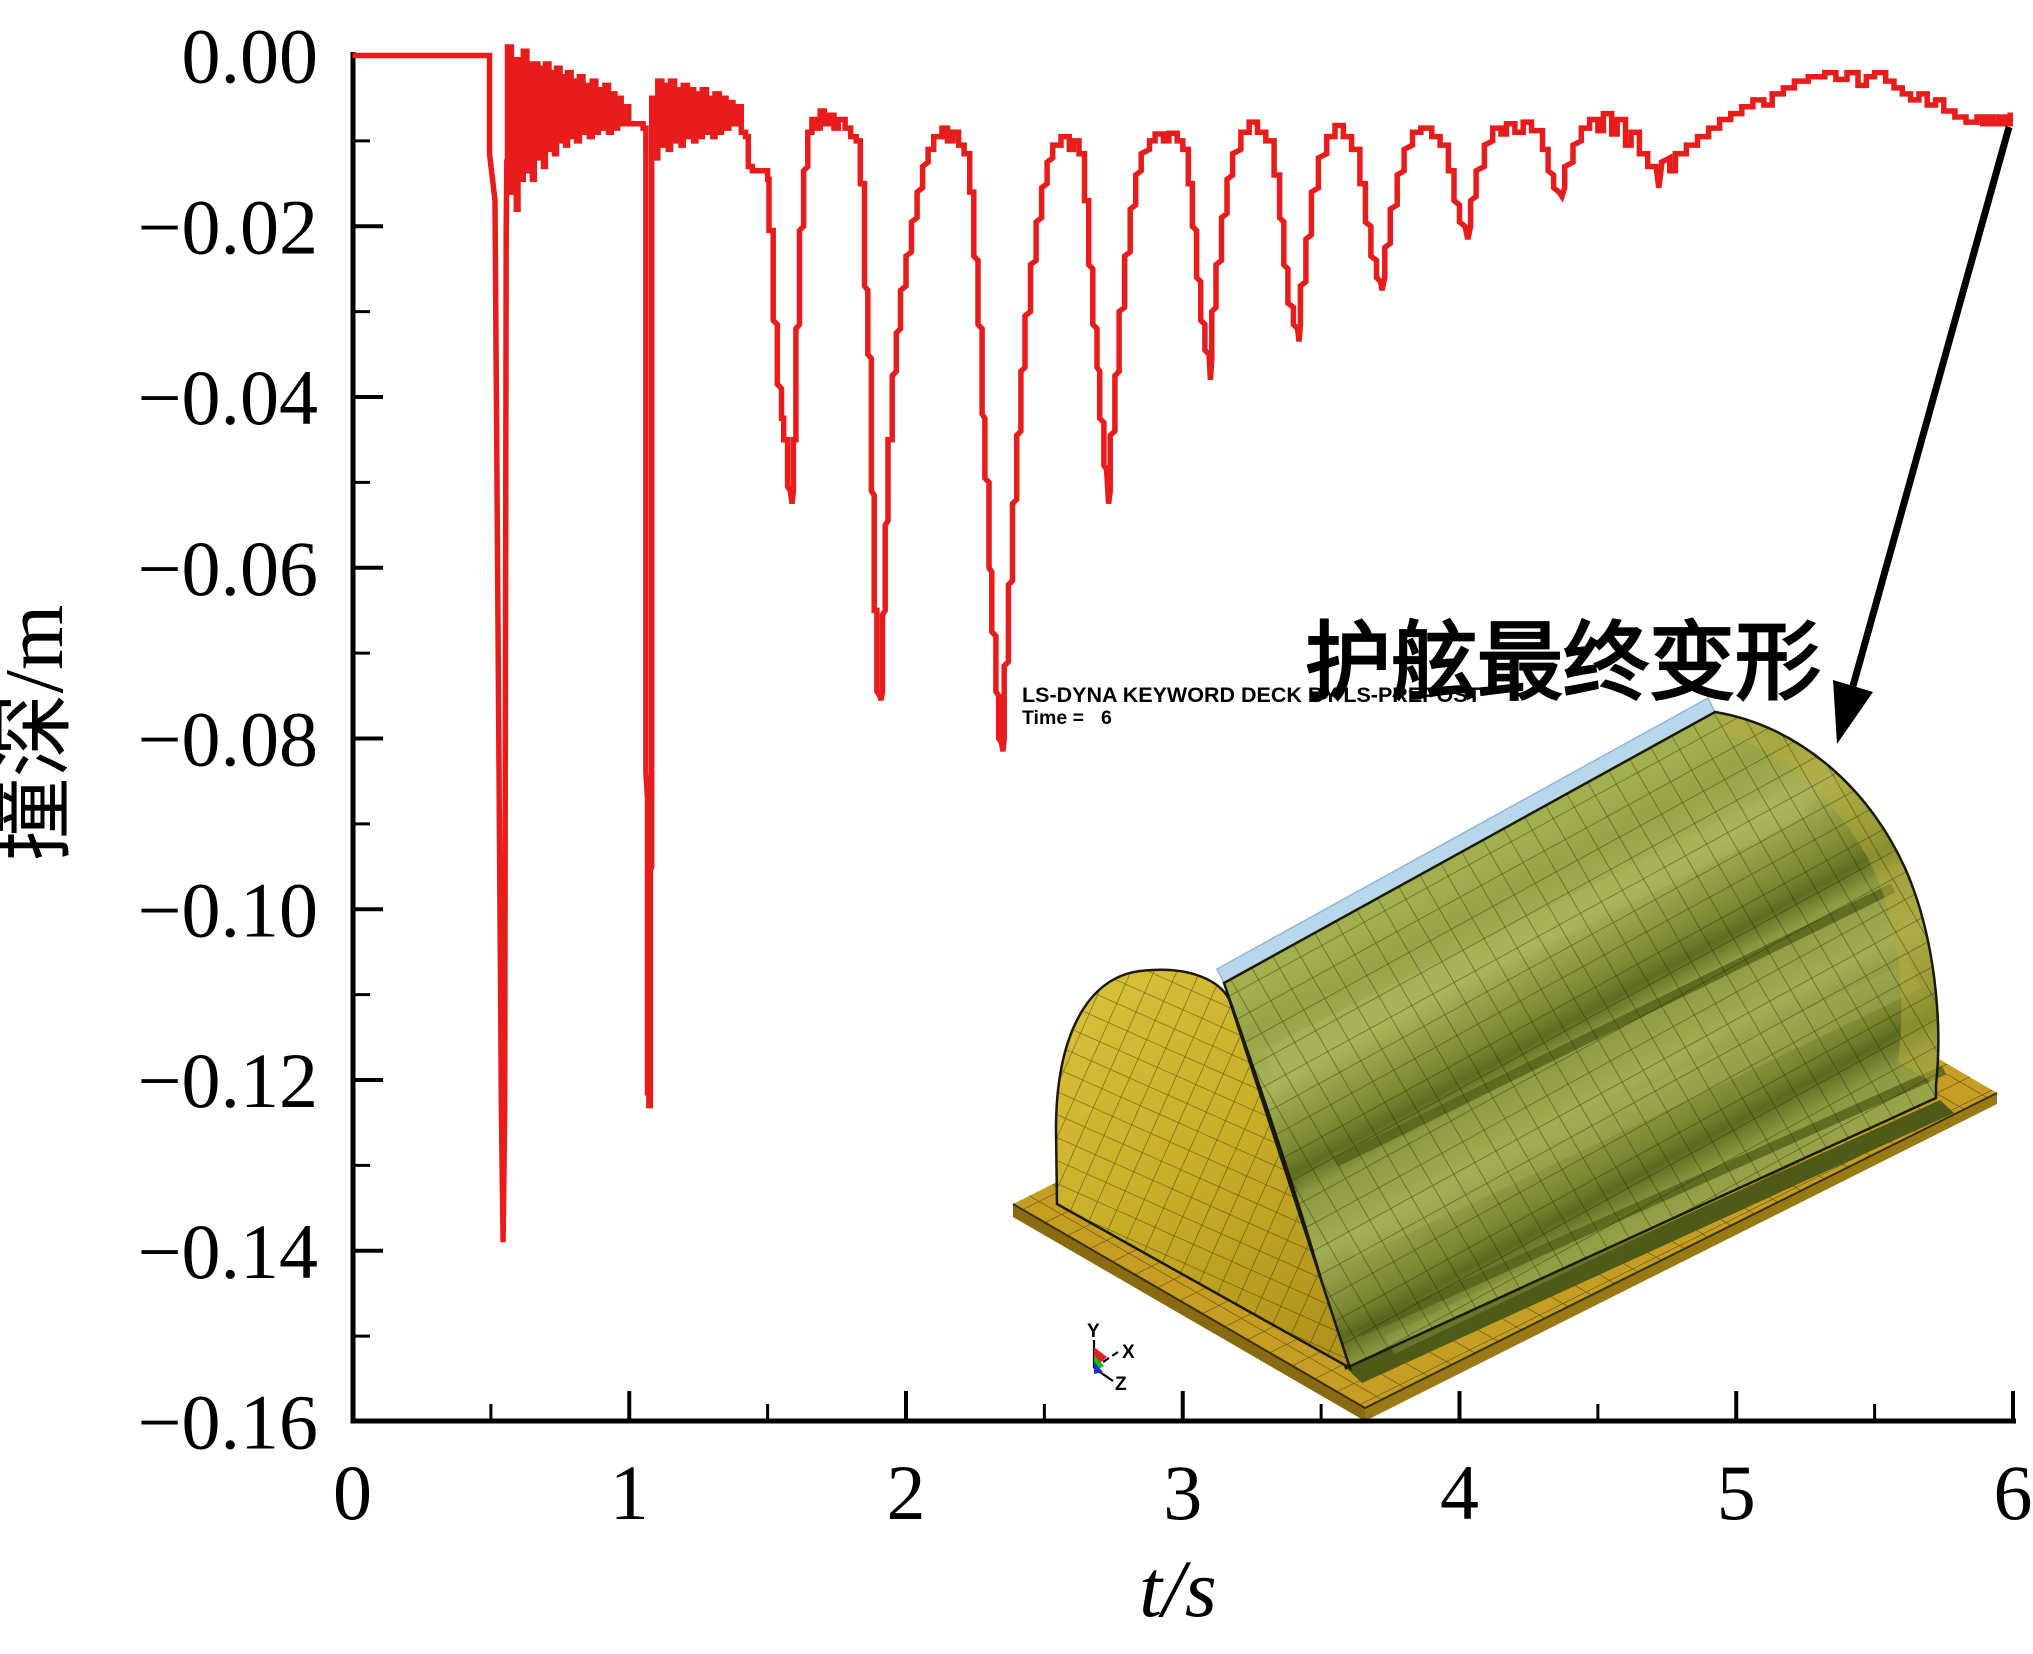 This screenshot has height=1654, width=2033. I want to click on triad-z-label: Z, so click(1121, 1384).